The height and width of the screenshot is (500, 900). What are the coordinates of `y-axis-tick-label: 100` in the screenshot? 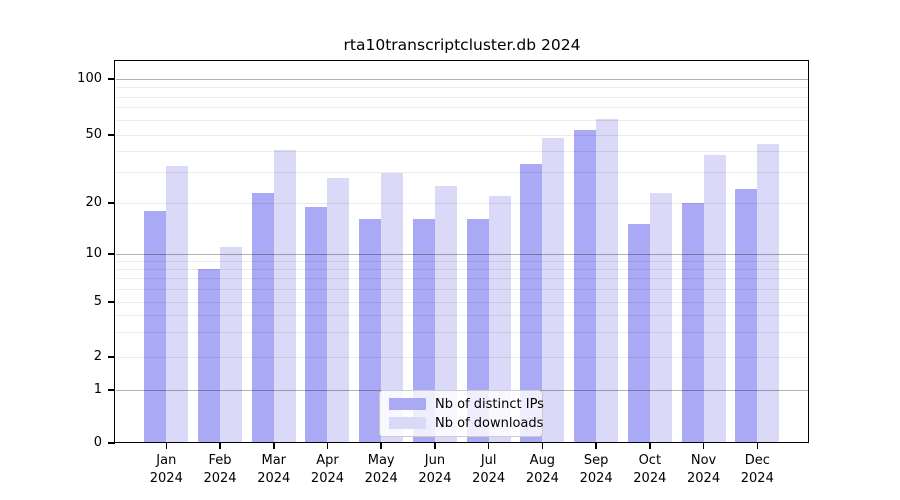 It's located at (89, 78).